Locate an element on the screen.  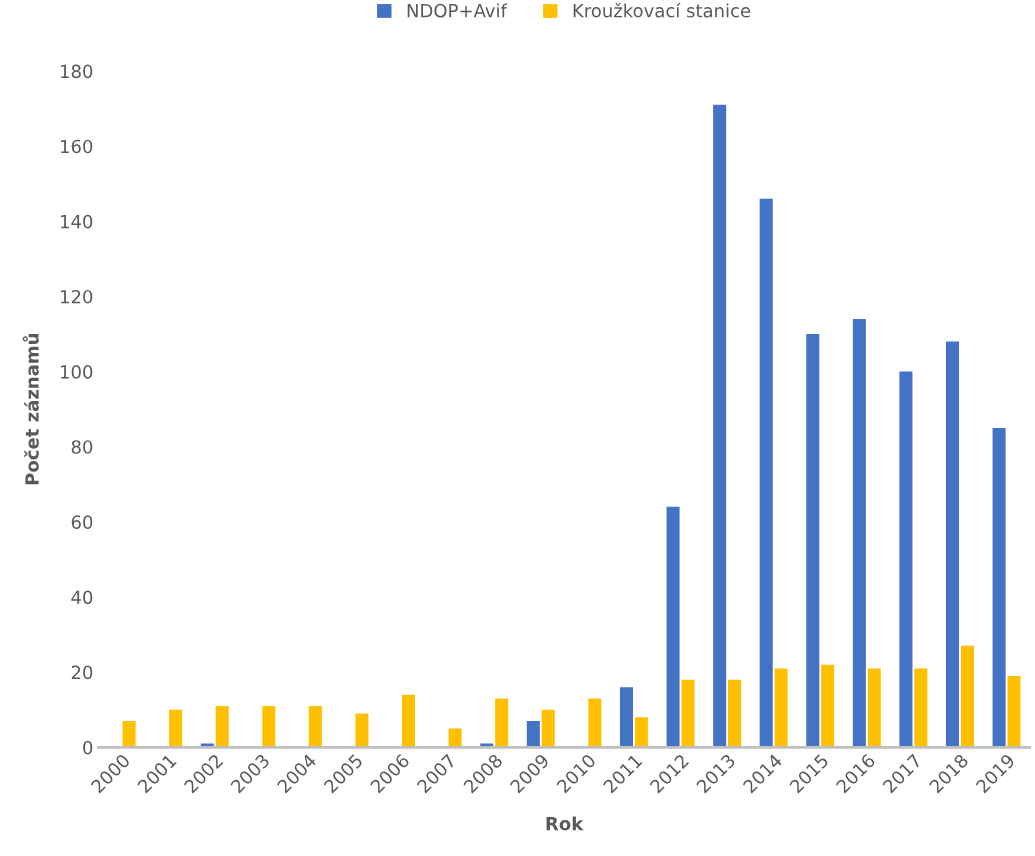
legend-label: Kroužkovací stanice is located at coordinates (662, 10).